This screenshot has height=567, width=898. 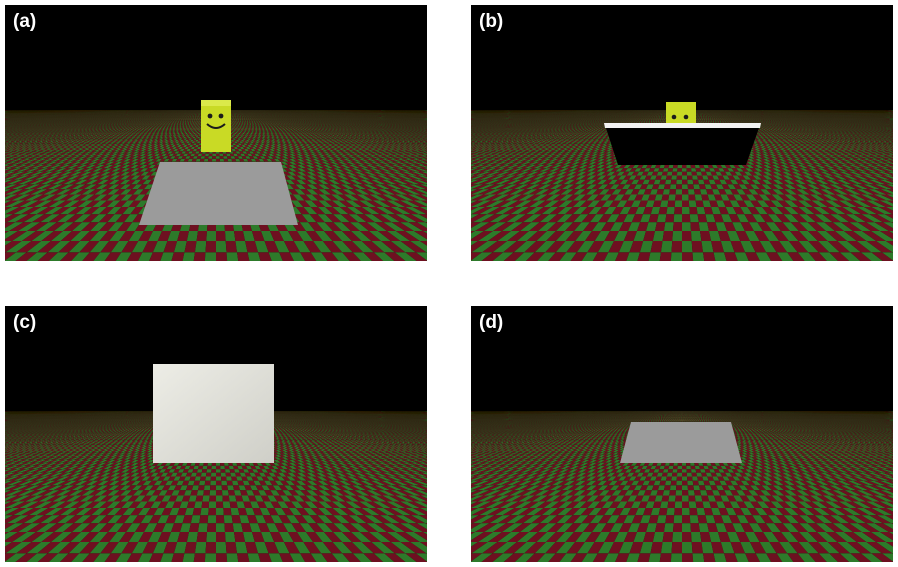 I want to click on sky, so click(x=216, y=55).